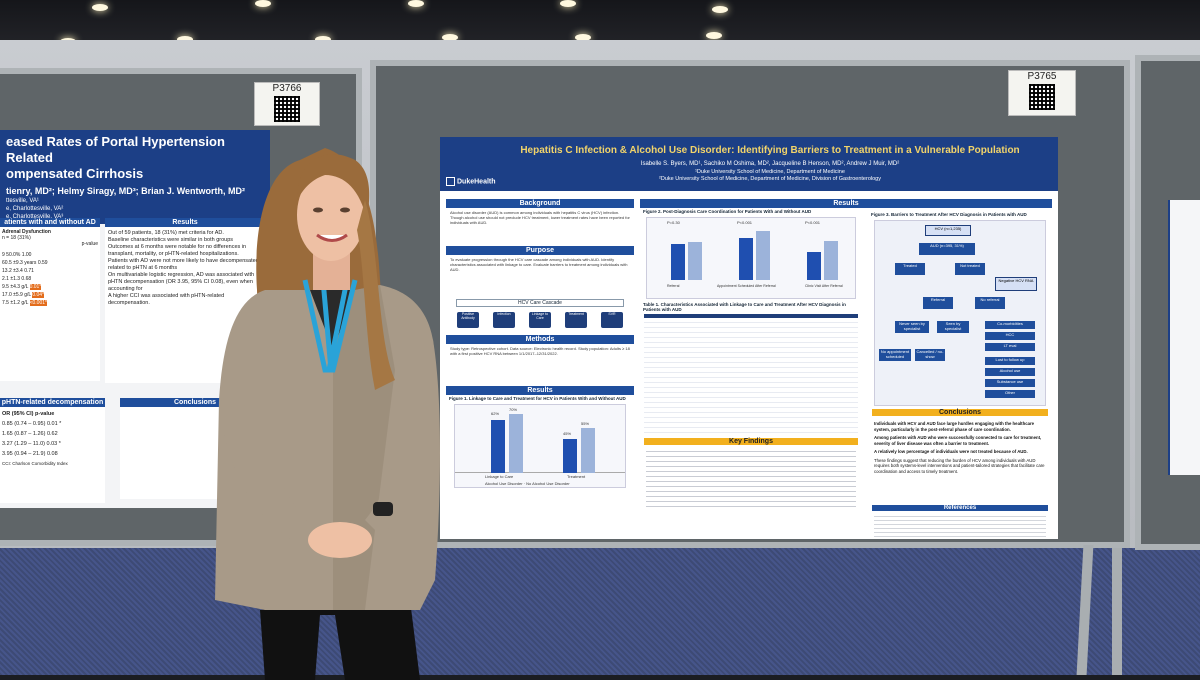  What do you see at coordinates (846, 203) in the screenshot?
I see `section-results-main: Results` at bounding box center [846, 203].